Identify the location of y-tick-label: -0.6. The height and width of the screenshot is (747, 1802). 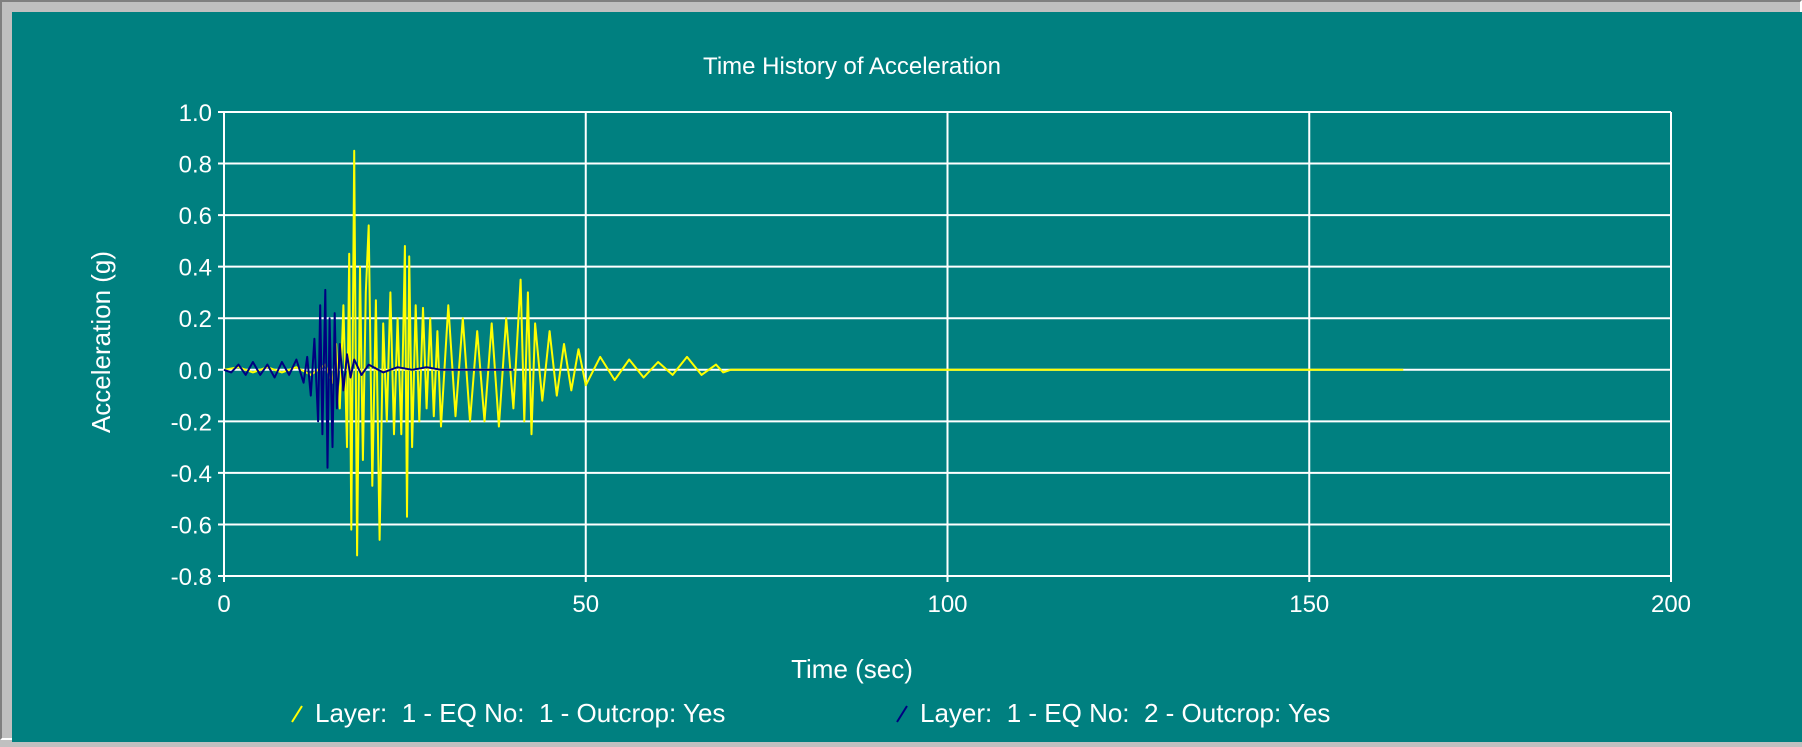
(191, 525).